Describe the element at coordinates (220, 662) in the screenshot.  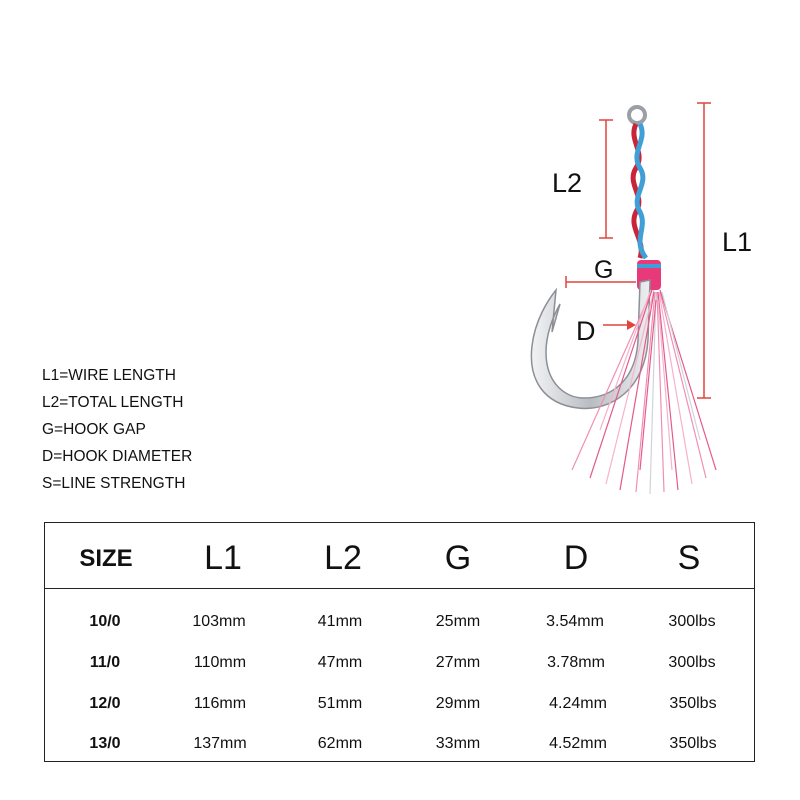
I see `l1-cell: 110mm` at that location.